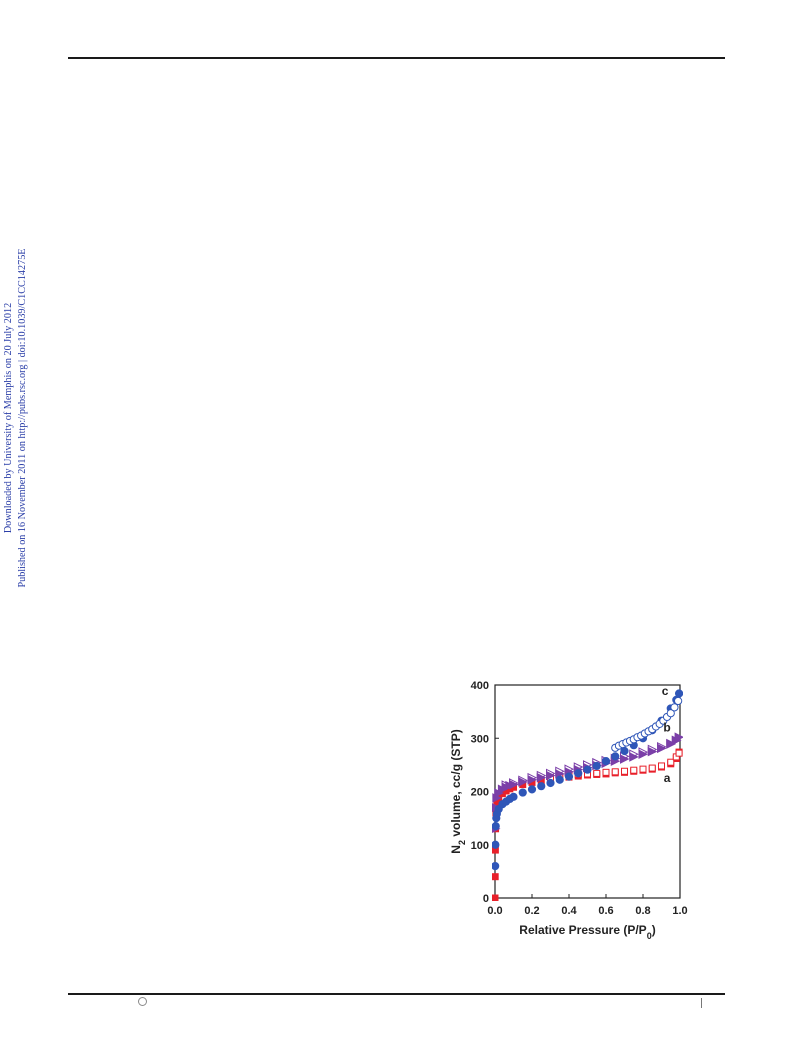 The height and width of the screenshot is (1039, 793). I want to click on y-tick-label: 300, so click(480, 739).